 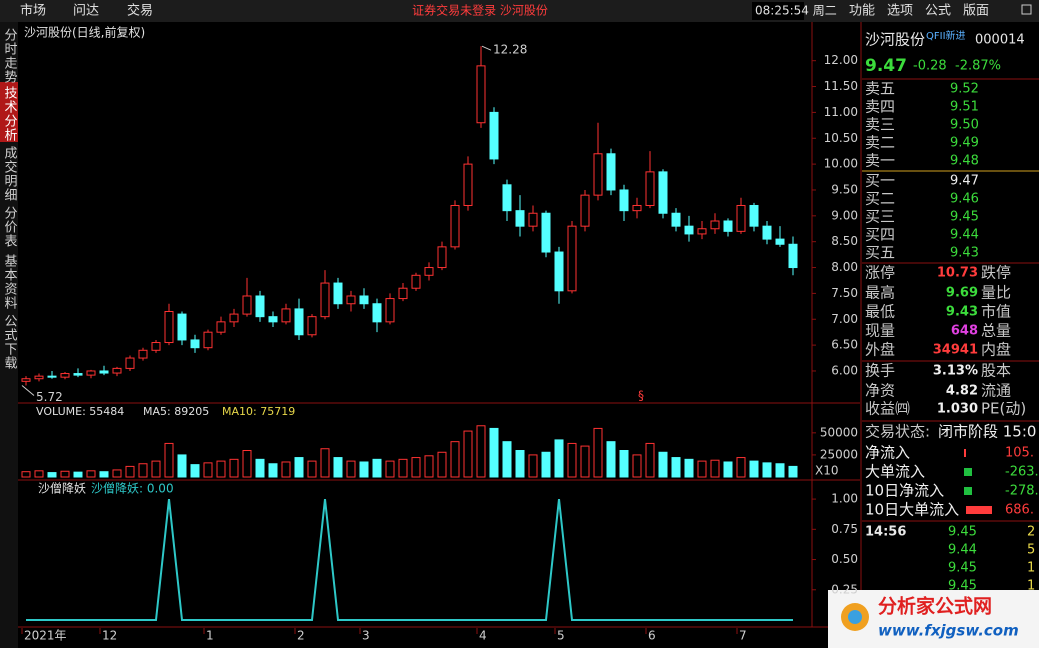 I want to click on ask-label: 卖四, so click(x=880, y=107).